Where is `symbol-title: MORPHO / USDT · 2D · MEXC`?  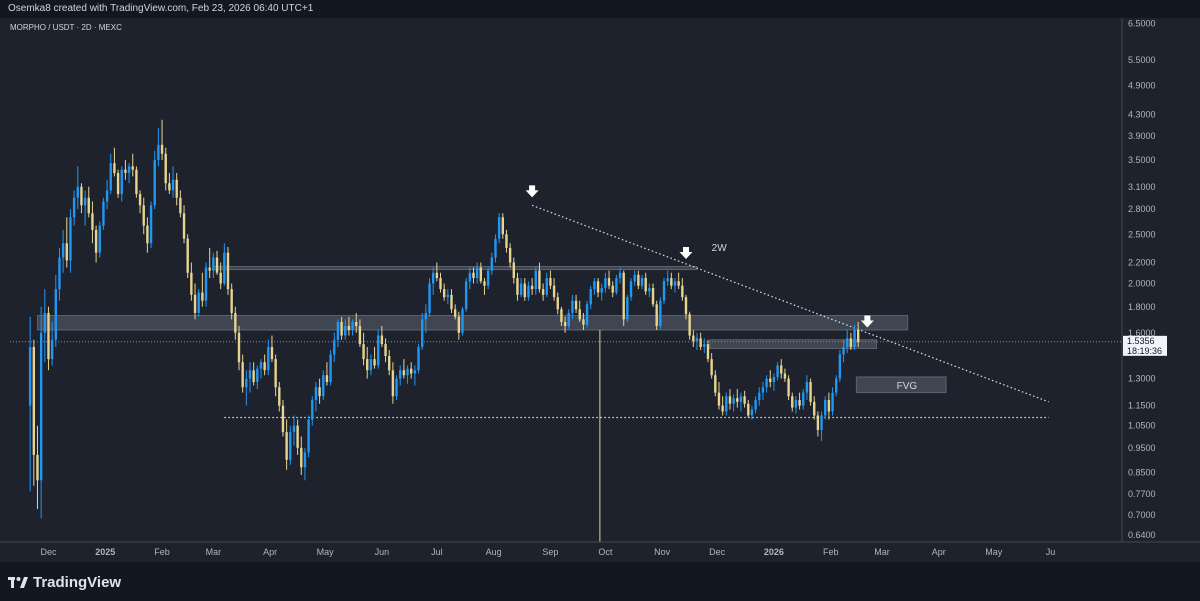 symbol-title: MORPHO / USDT · 2D · MEXC is located at coordinates (66, 27).